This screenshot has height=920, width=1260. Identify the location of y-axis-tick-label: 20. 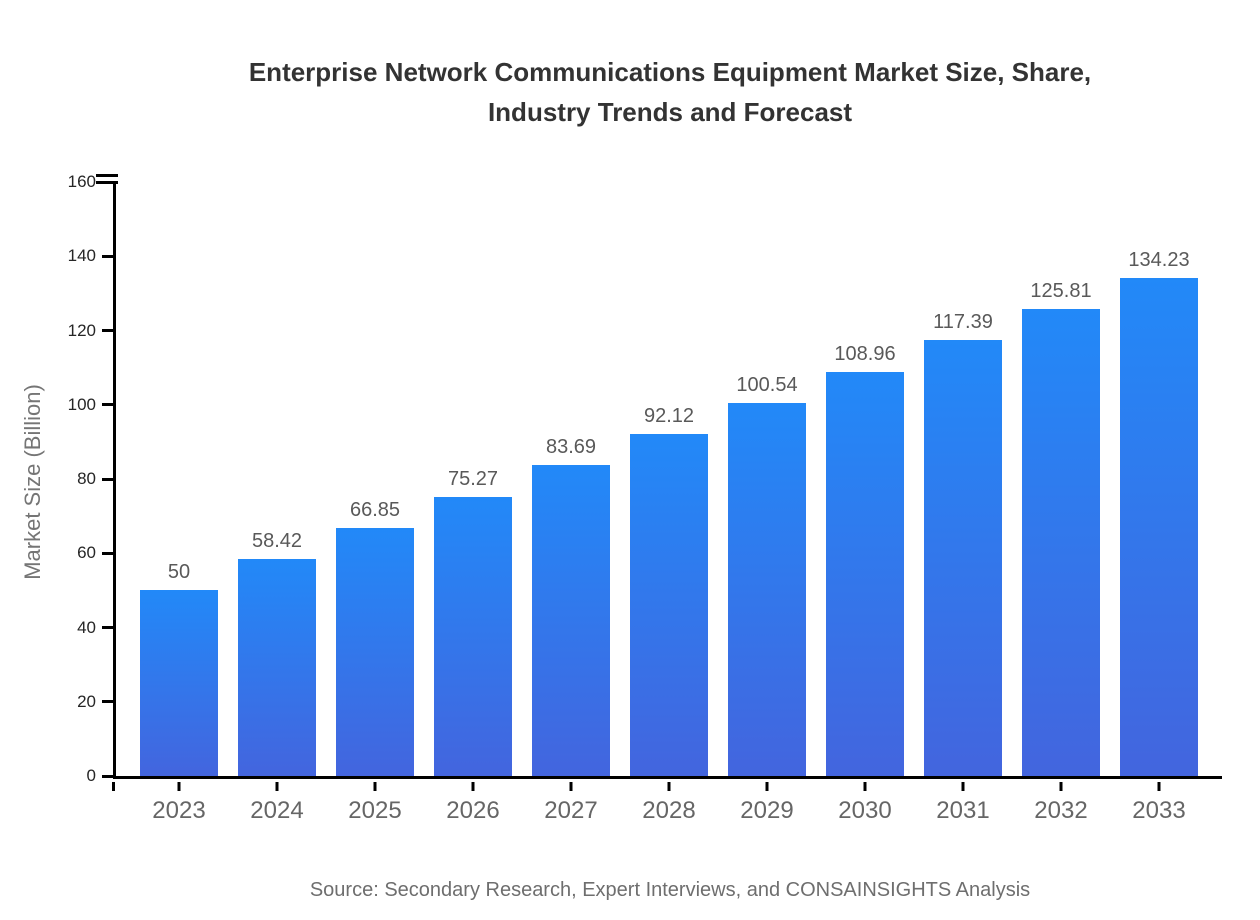
(86, 701).